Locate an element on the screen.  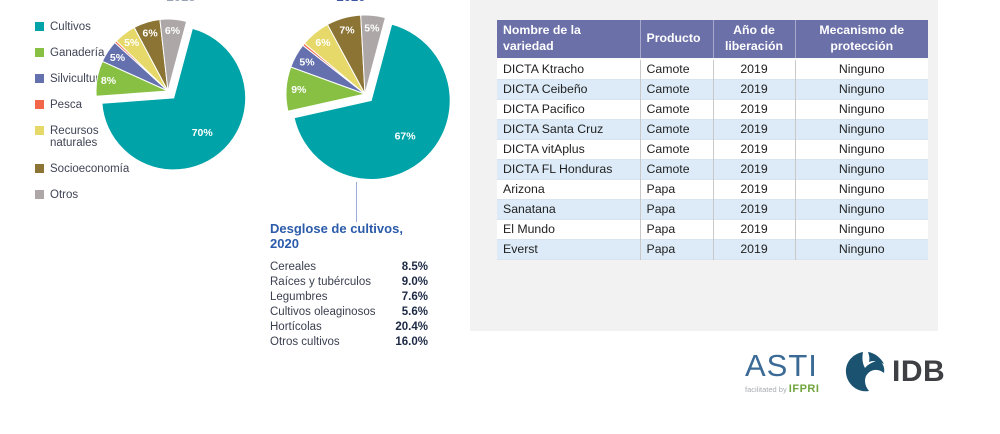
legend-item-pesca: Pesca is located at coordinates (79, 105).